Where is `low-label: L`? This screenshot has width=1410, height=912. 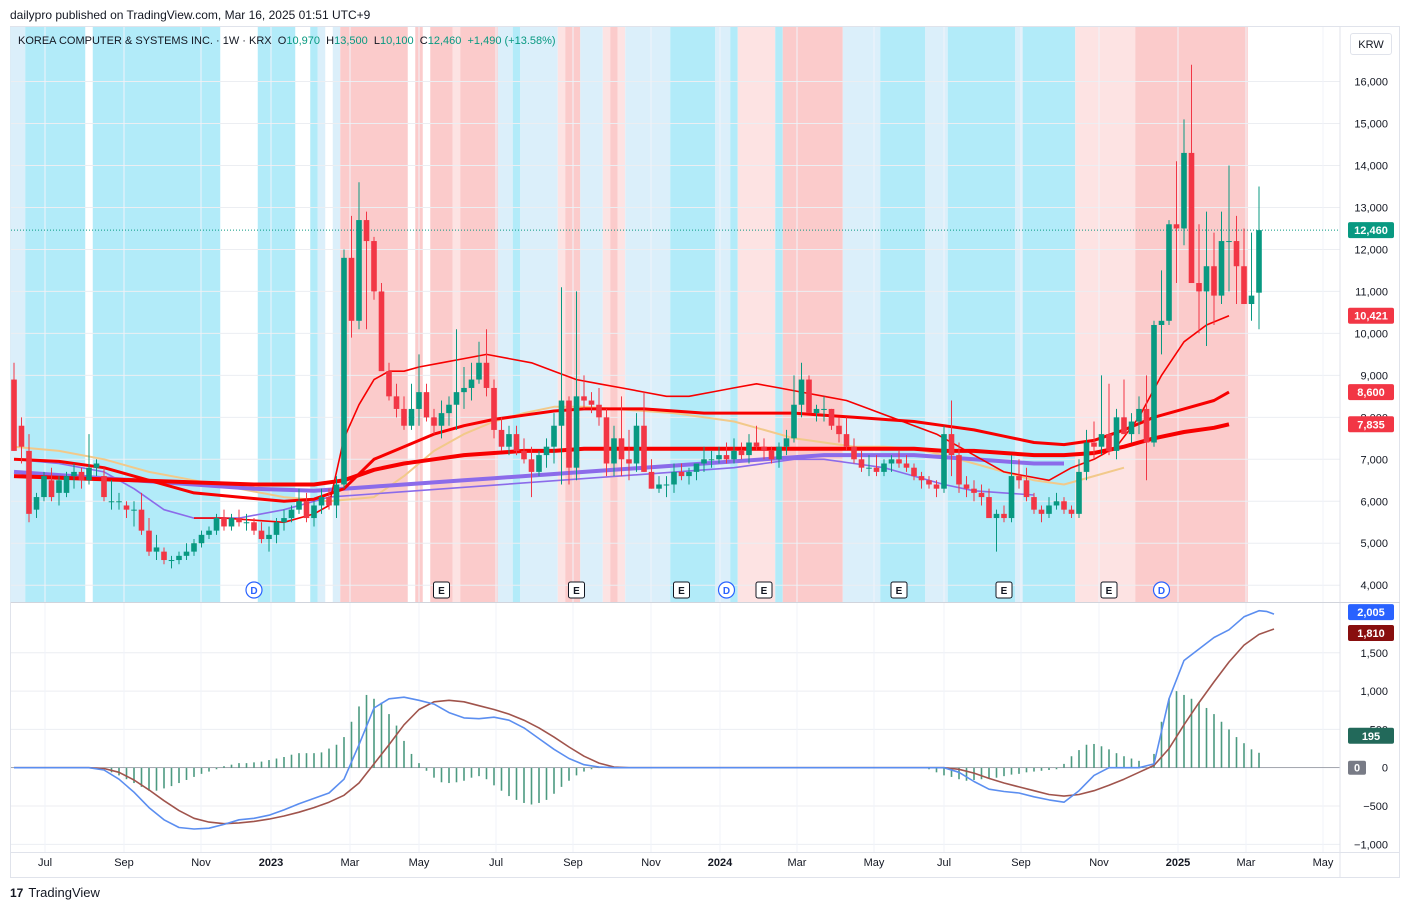 low-label: L is located at coordinates (376, 41).